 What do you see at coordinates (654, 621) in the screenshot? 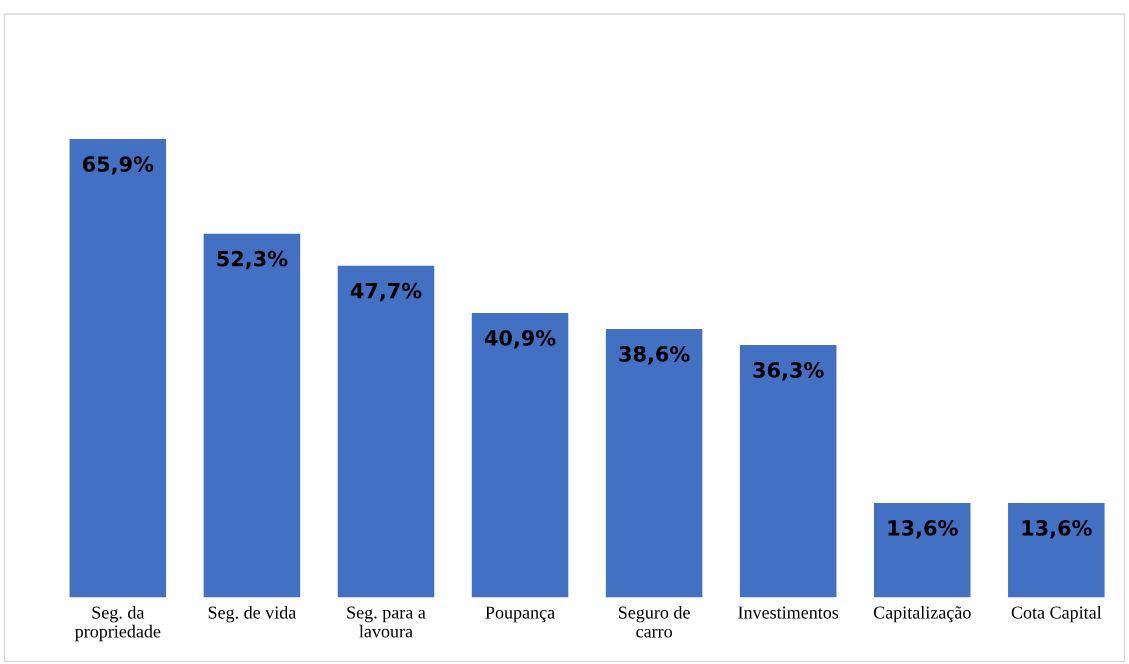
I see `x-tick-label: Seguro de carro` at bounding box center [654, 621].